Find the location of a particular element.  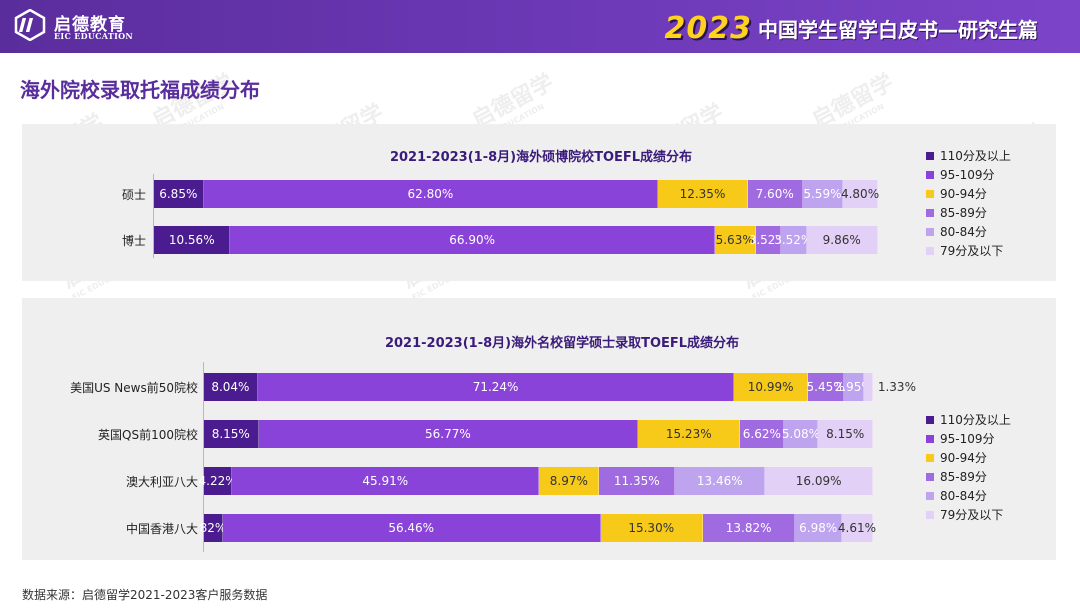

bar-segment: 16.09% is located at coordinates (819, 481).